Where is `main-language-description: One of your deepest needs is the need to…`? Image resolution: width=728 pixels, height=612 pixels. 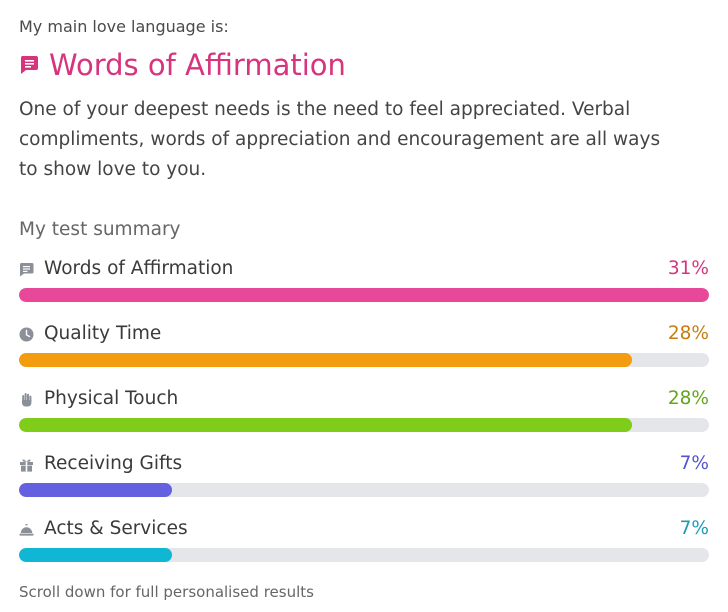 main-language-description: One of your deepest needs is the need to… is located at coordinates (340, 139).